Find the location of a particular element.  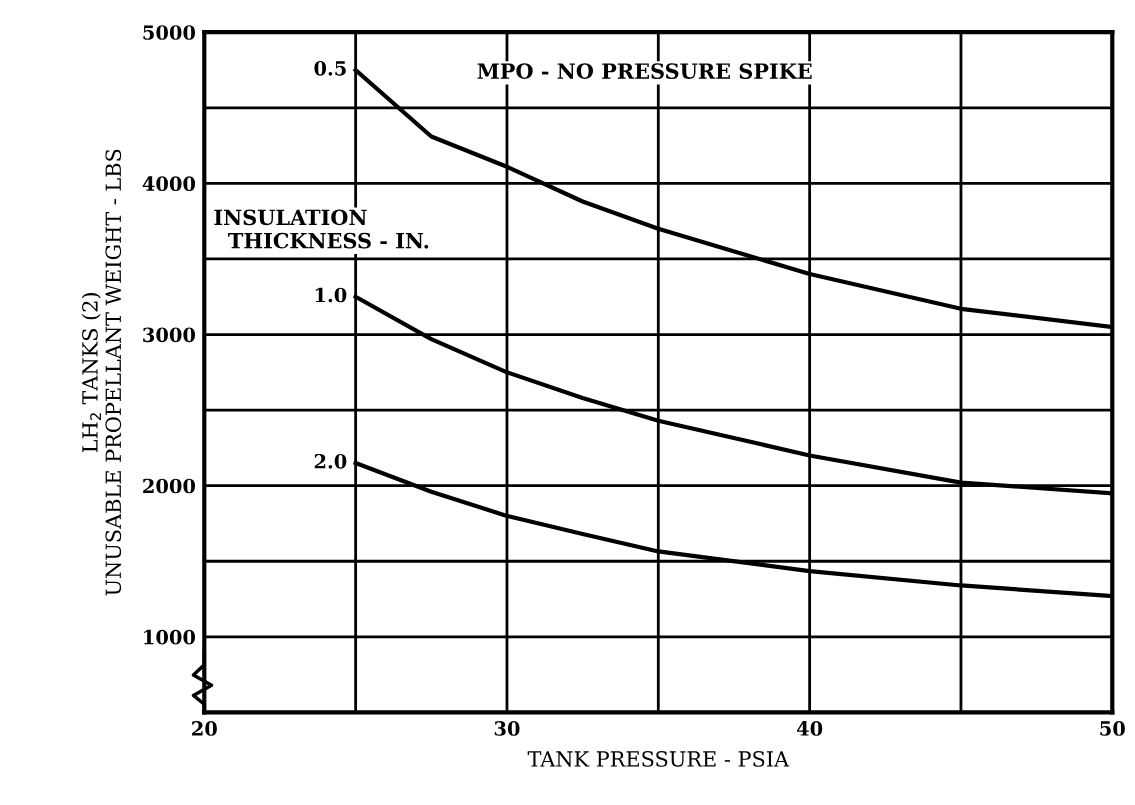

y-tick-label: 4000 is located at coordinates (169, 184).